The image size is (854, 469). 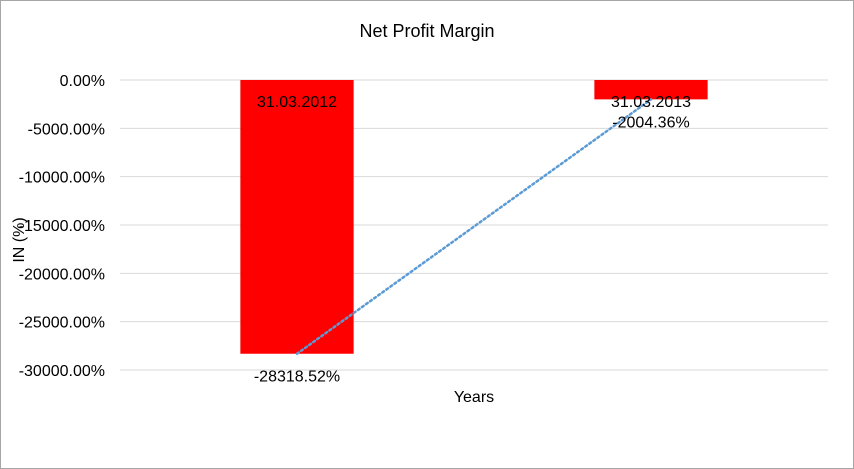 I want to click on chart-title: Net Profit Margin, so click(x=426, y=31).